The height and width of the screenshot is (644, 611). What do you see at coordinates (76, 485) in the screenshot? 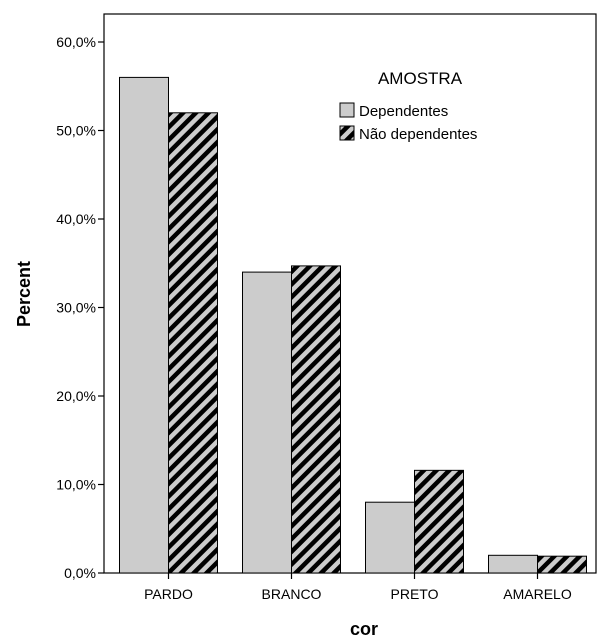
I see `y-tick-label: 10,0%` at bounding box center [76, 485].